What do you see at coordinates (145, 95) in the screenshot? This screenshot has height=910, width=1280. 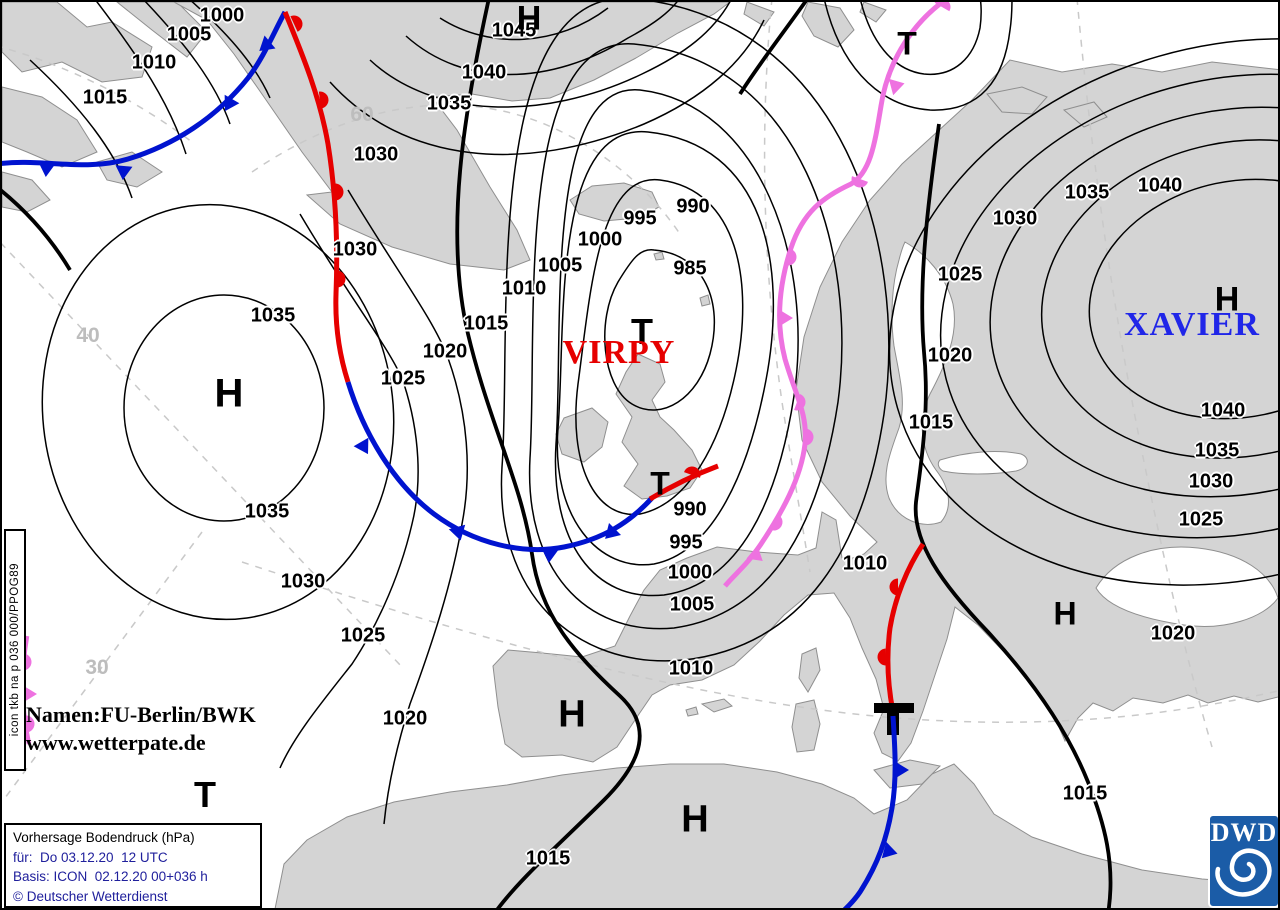 I see `cold-front-northwest` at bounding box center [145, 95].